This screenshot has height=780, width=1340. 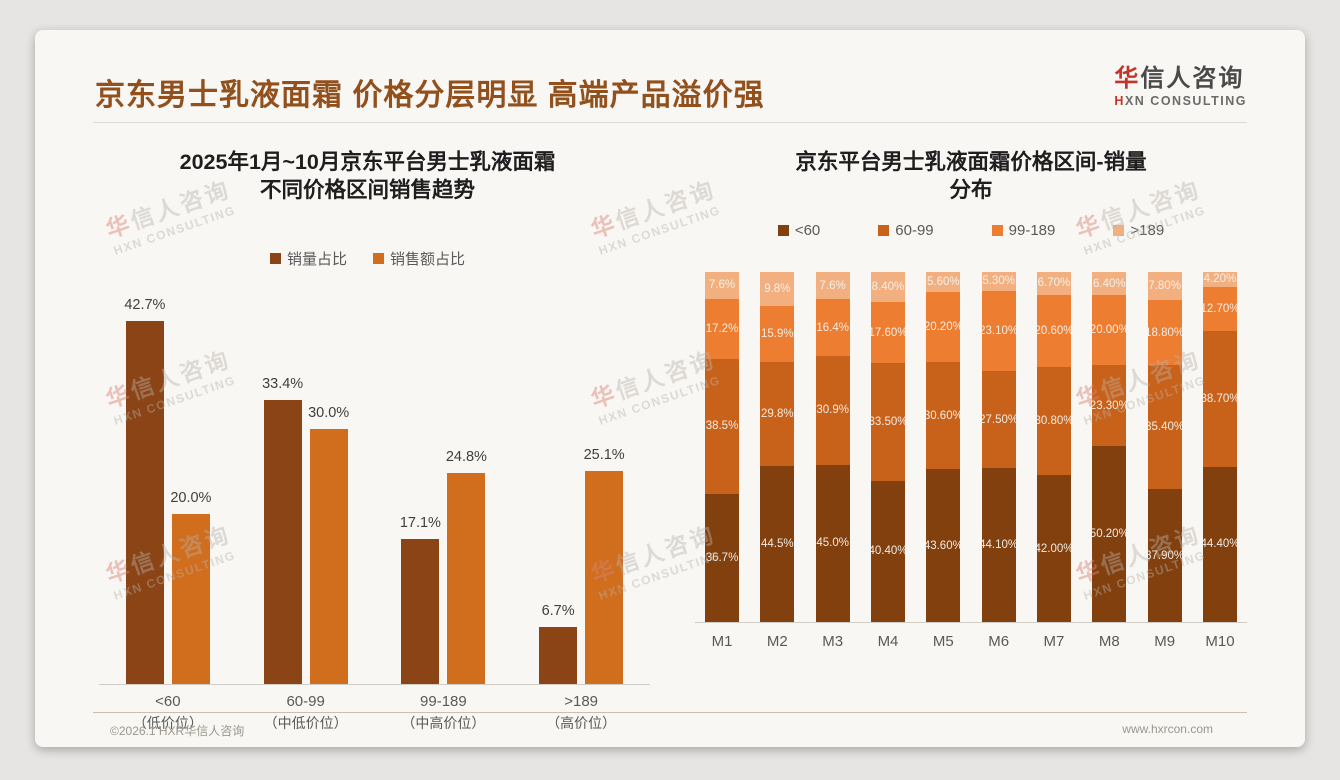 I want to click on segment-value-label: 16.4%, so click(x=832, y=327).